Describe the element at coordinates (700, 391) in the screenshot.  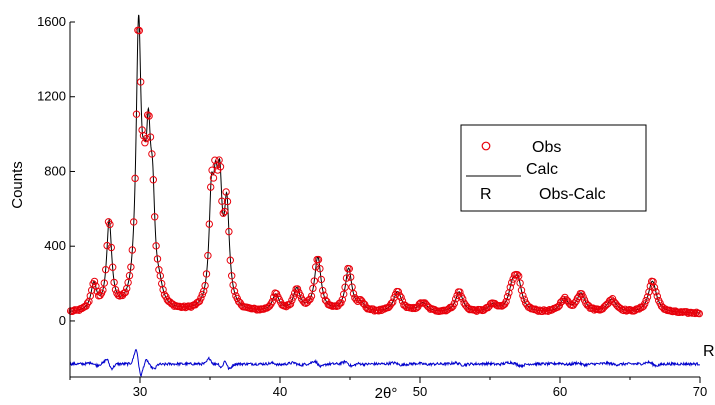
I see `x-tick-label: 70` at that location.